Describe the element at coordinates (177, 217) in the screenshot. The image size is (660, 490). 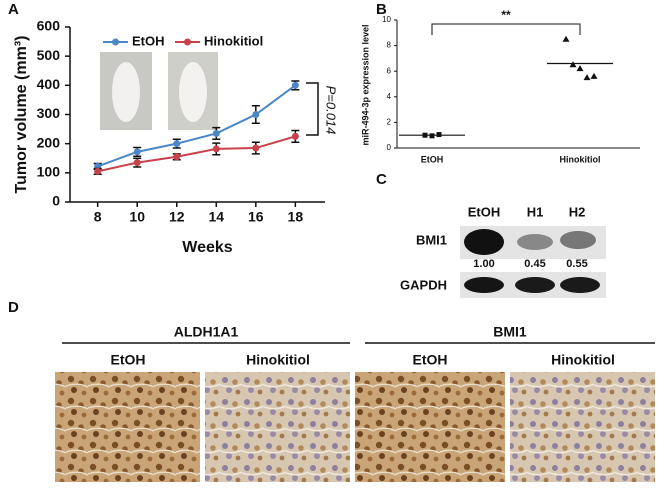
I see `x-tick-label: 12` at that location.